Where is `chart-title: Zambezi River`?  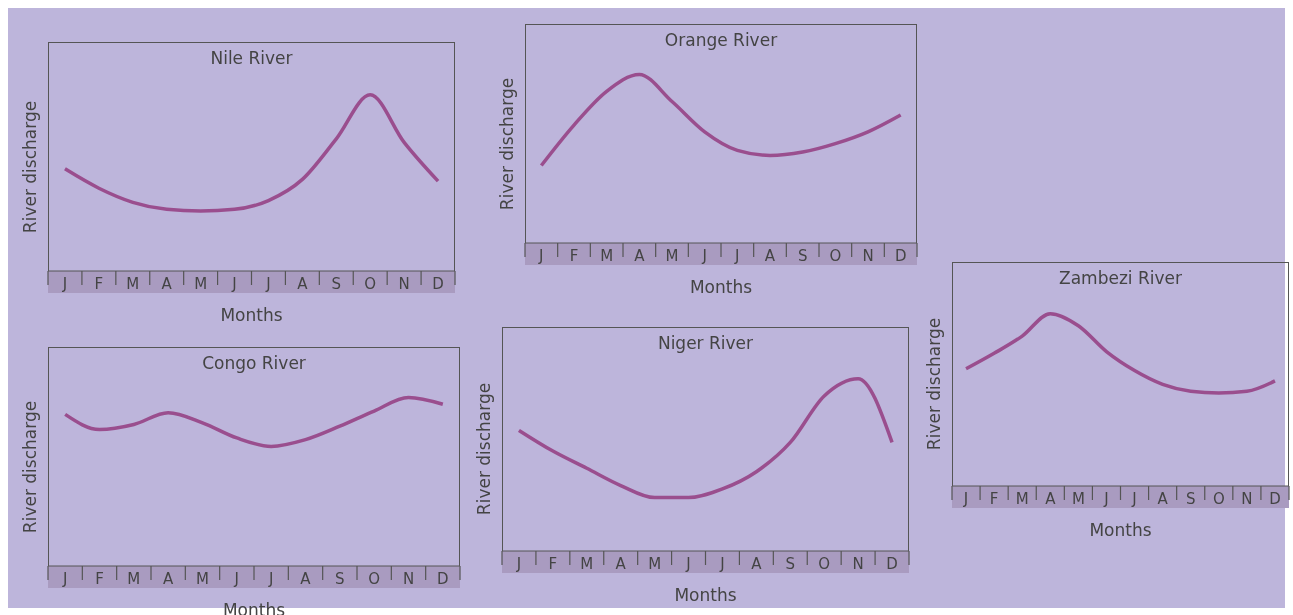
chart-title: Zambezi River is located at coordinates (1120, 278).